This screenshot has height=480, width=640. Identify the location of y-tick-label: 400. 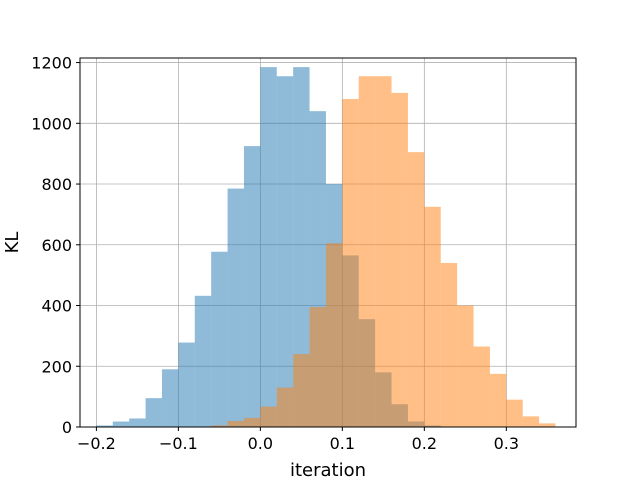
(56, 306).